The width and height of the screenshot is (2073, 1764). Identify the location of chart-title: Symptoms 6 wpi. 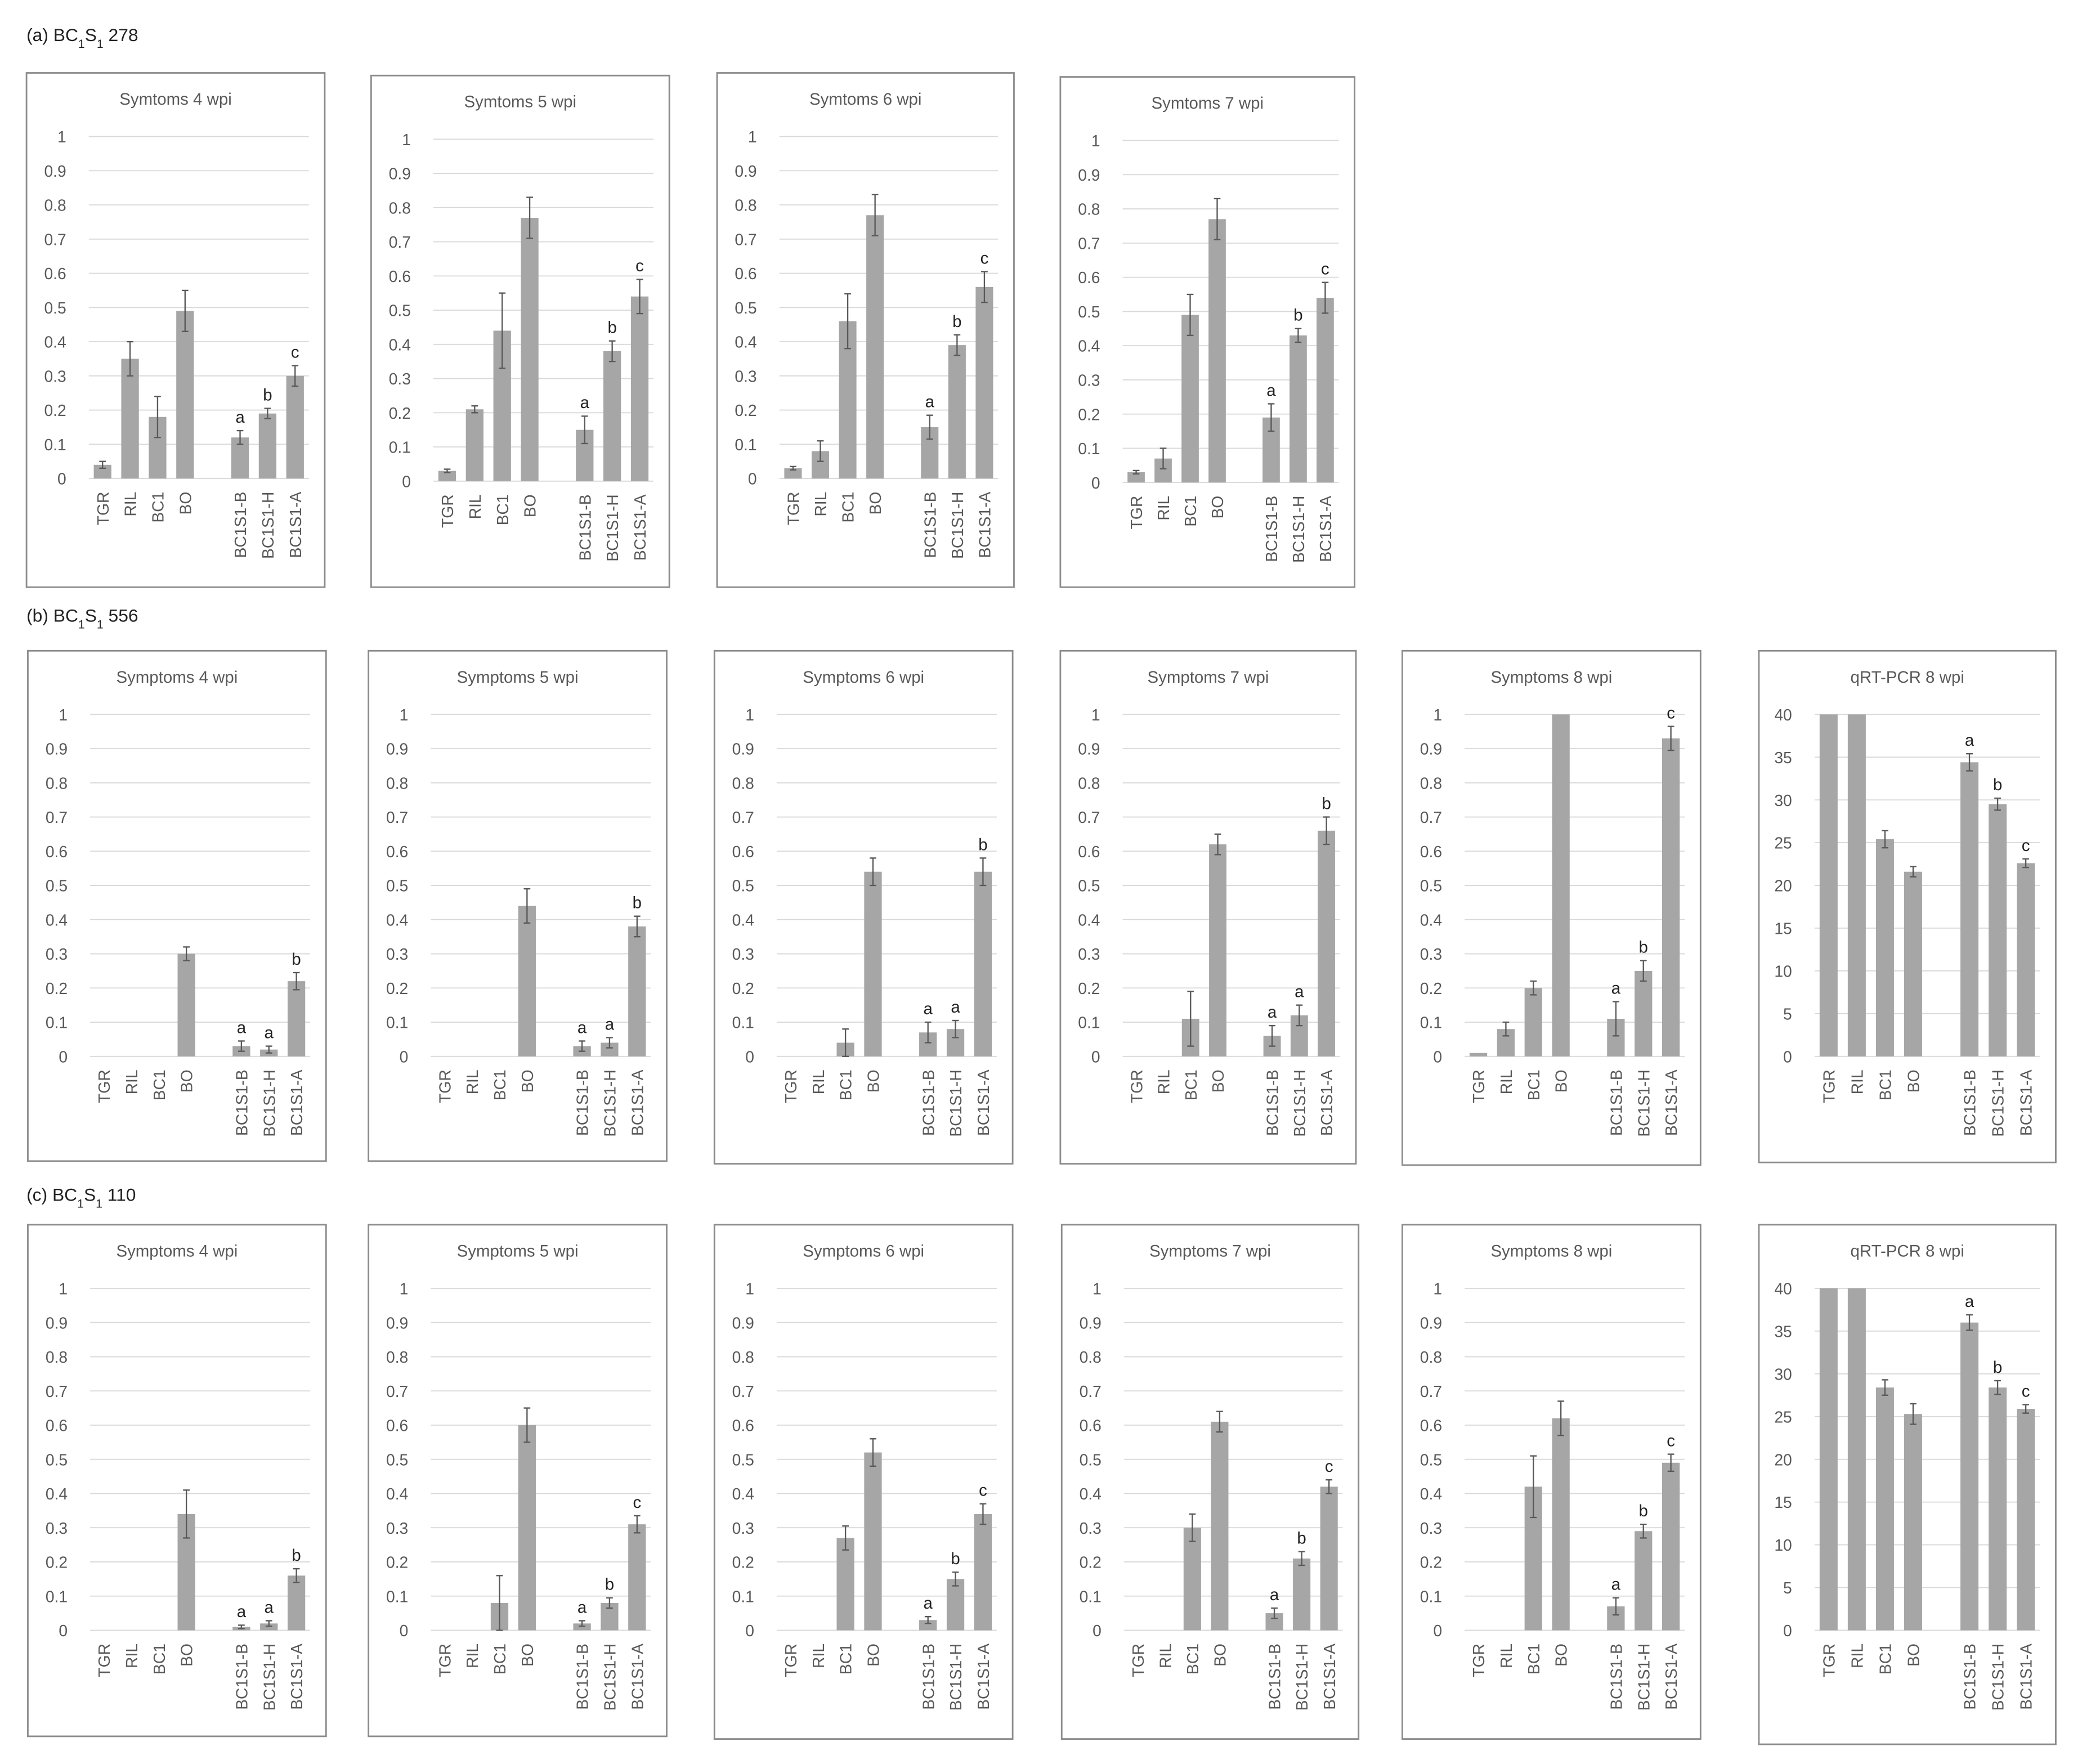
(863, 677).